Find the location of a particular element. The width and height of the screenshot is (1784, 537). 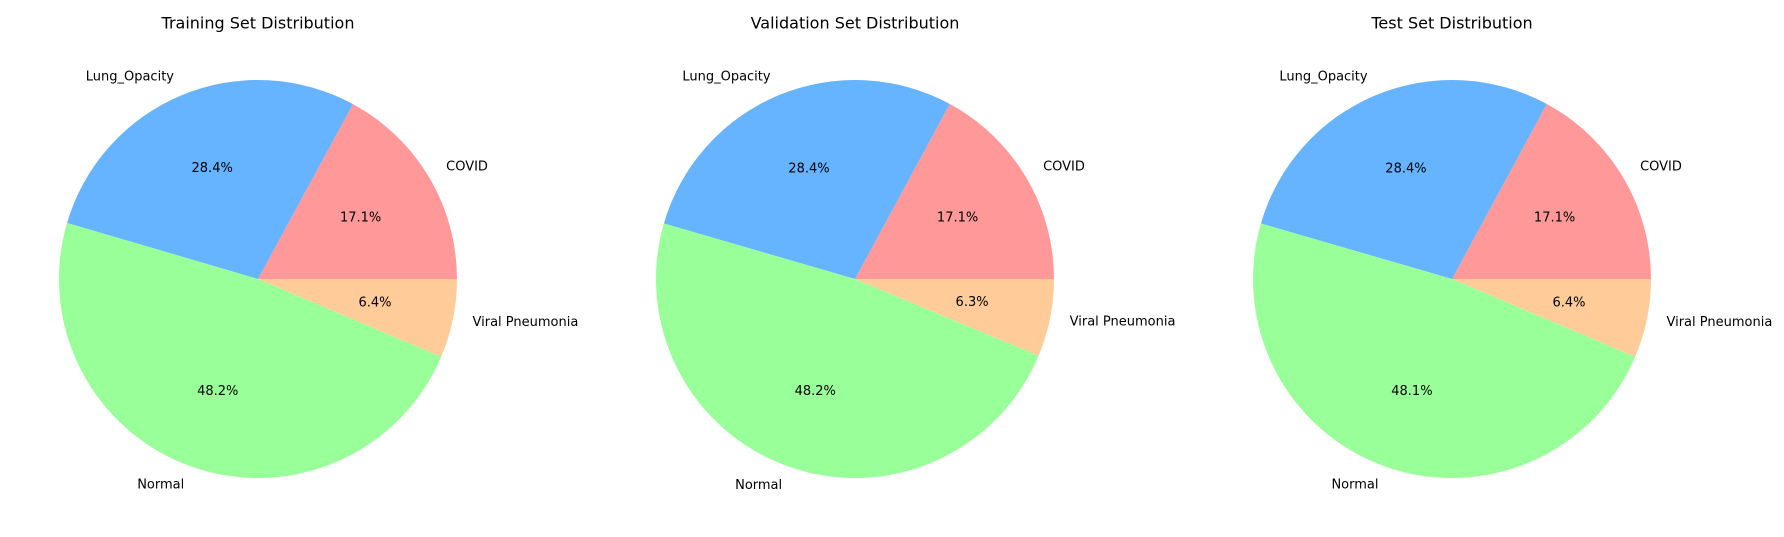

percent-label-normal: 48.1% is located at coordinates (1411, 391).